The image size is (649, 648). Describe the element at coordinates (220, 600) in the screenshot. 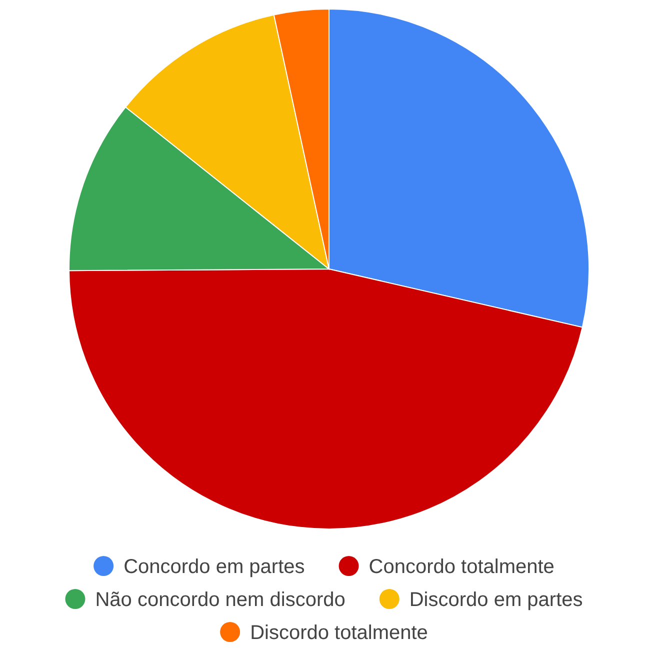

I see `legend-label: Não concordo nem discordo` at that location.